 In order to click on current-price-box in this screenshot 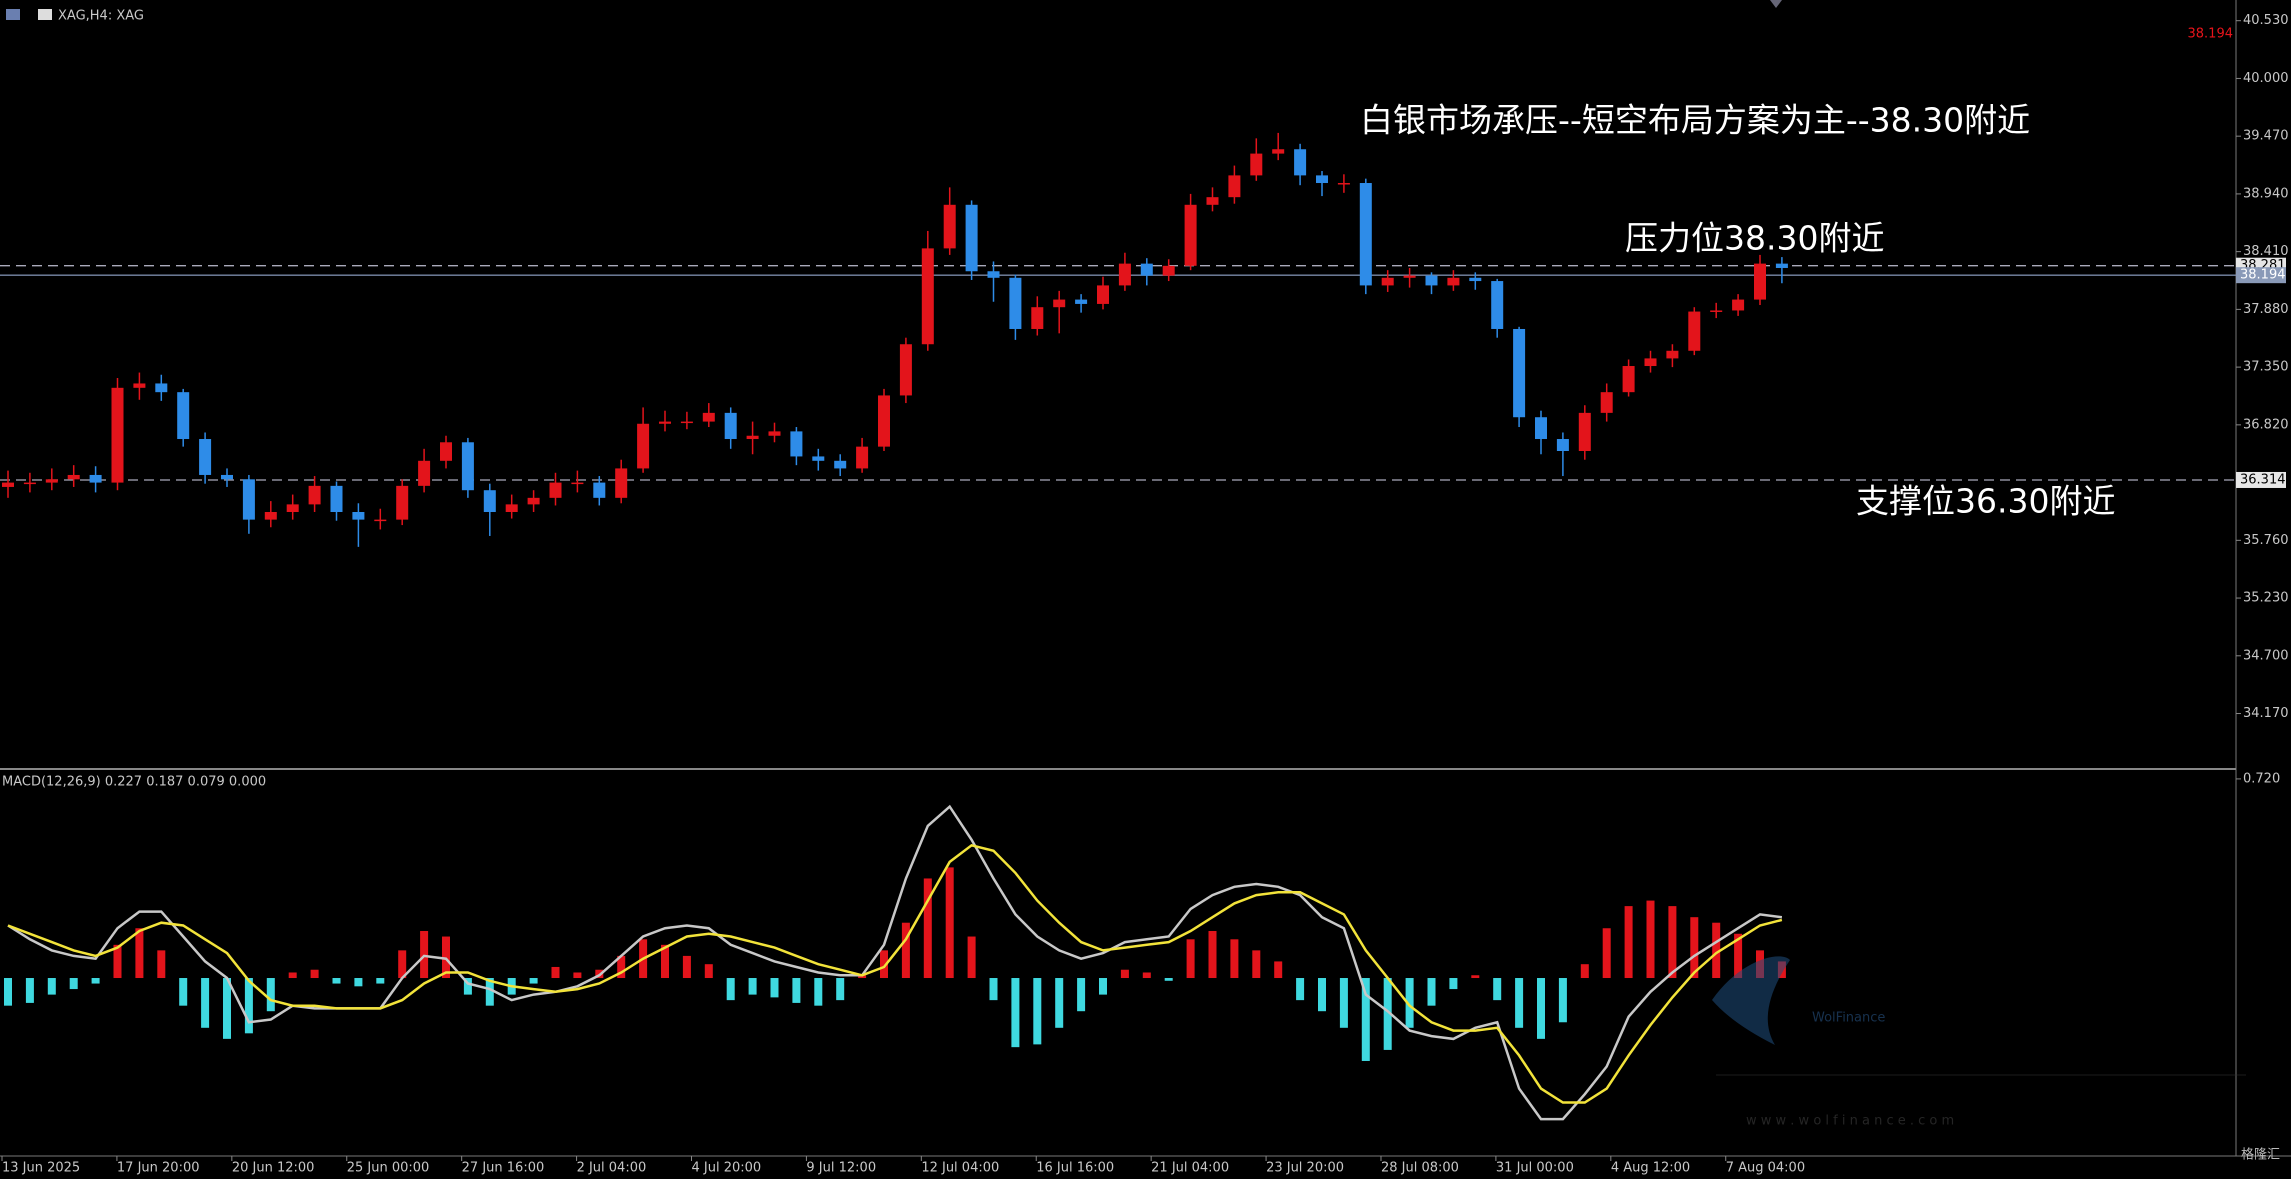, I will do `click(2261, 275)`.